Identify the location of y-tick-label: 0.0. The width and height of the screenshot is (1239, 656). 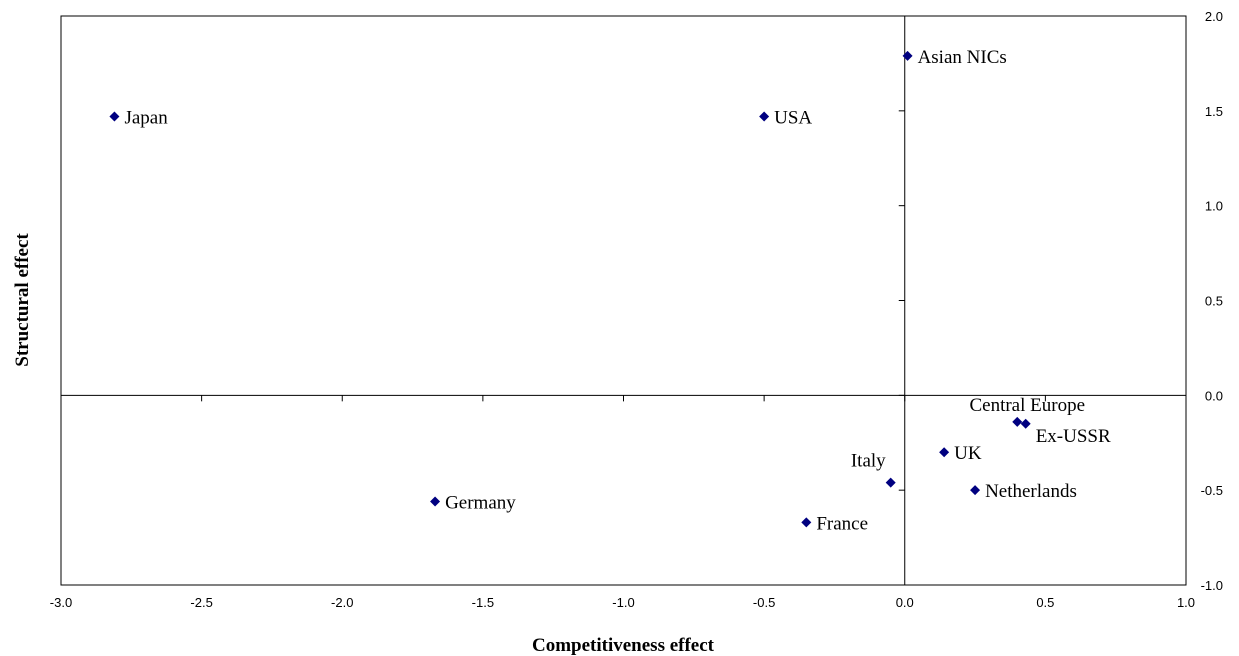
(1214, 395).